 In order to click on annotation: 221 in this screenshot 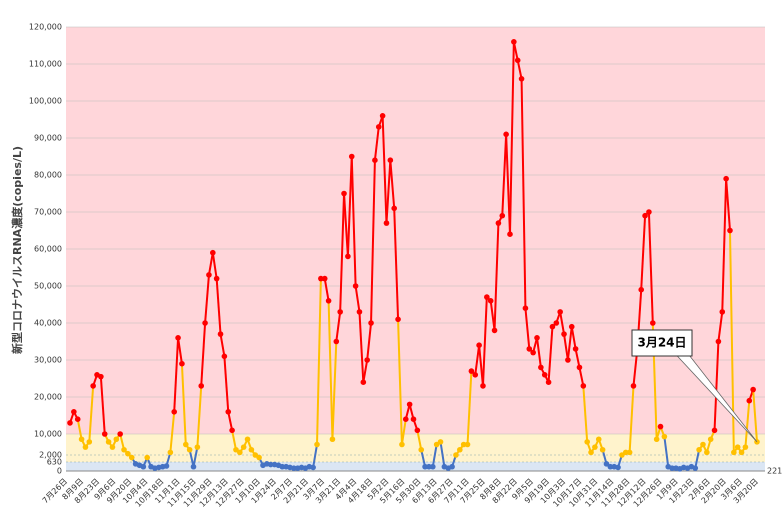, I will do `click(774, 471)`.